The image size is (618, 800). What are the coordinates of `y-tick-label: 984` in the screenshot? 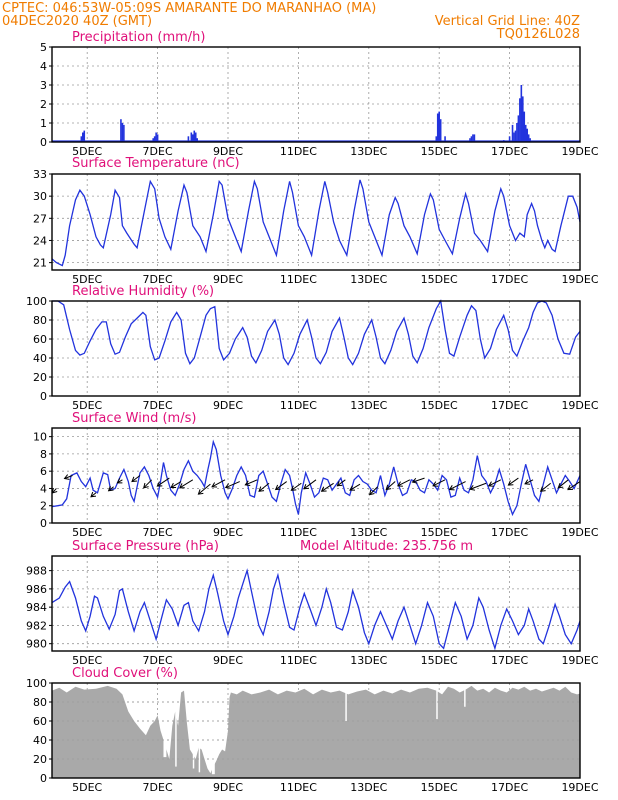 It's located at (36, 607).